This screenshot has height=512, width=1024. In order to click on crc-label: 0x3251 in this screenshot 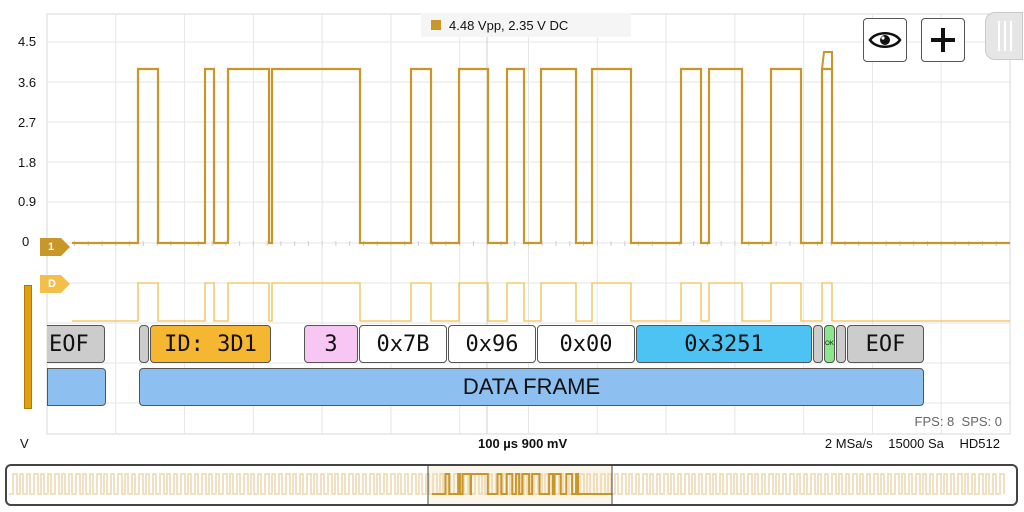, I will do `click(724, 344)`.